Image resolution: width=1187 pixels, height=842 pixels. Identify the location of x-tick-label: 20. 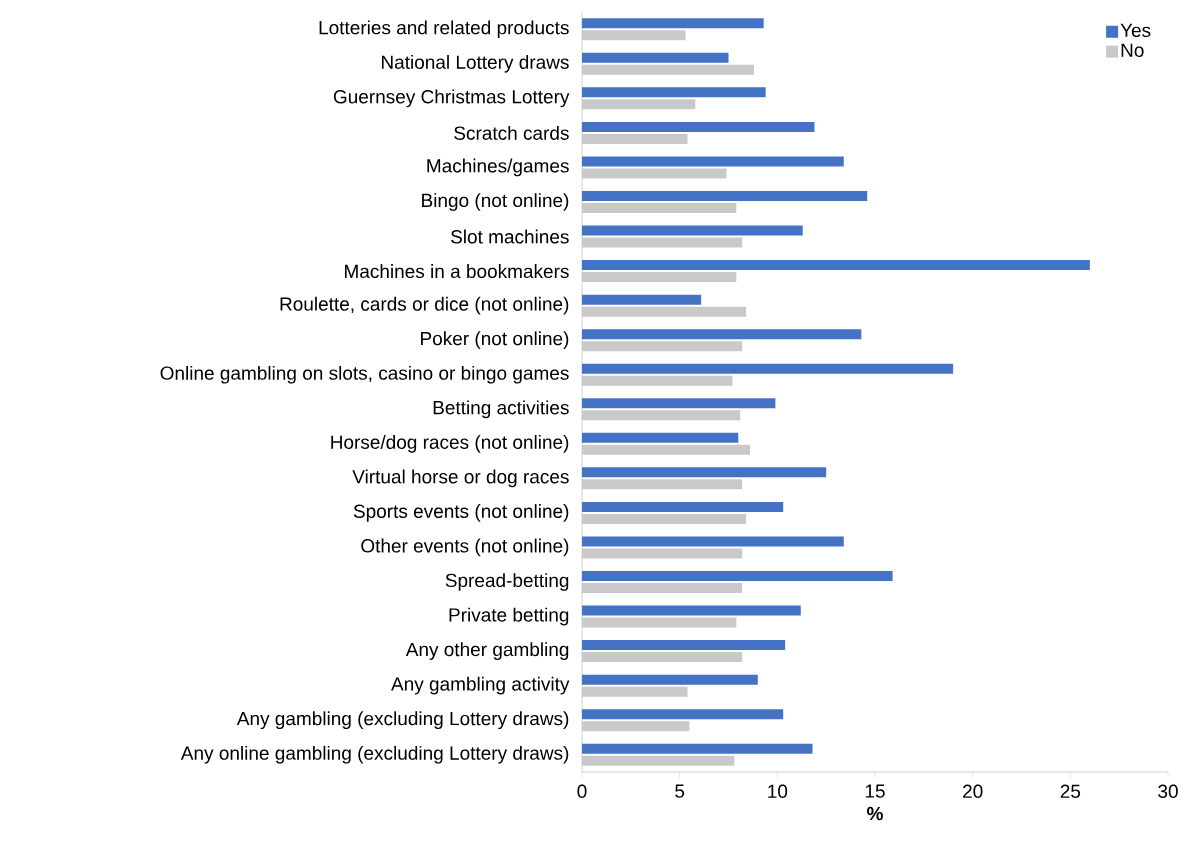
(973, 791).